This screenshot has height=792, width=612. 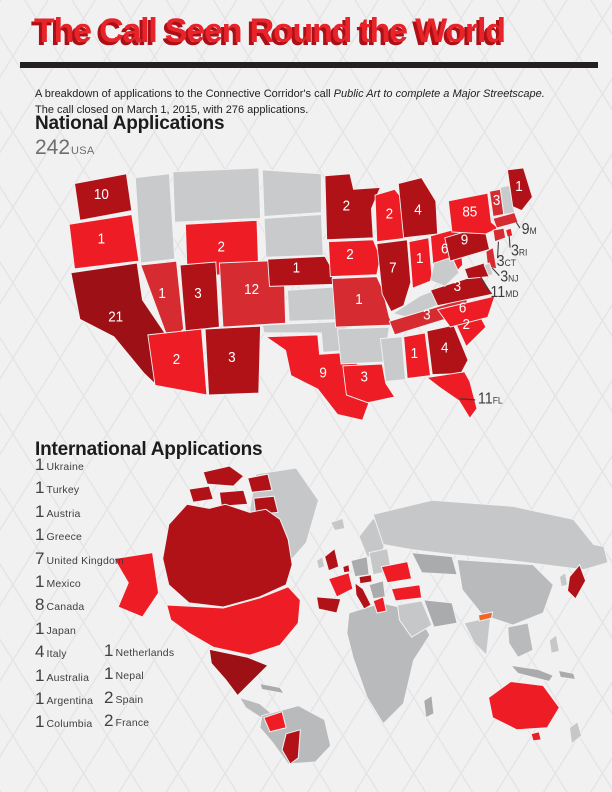 What do you see at coordinates (417, 356) in the screenshot?
I see `state-AL` at bounding box center [417, 356].